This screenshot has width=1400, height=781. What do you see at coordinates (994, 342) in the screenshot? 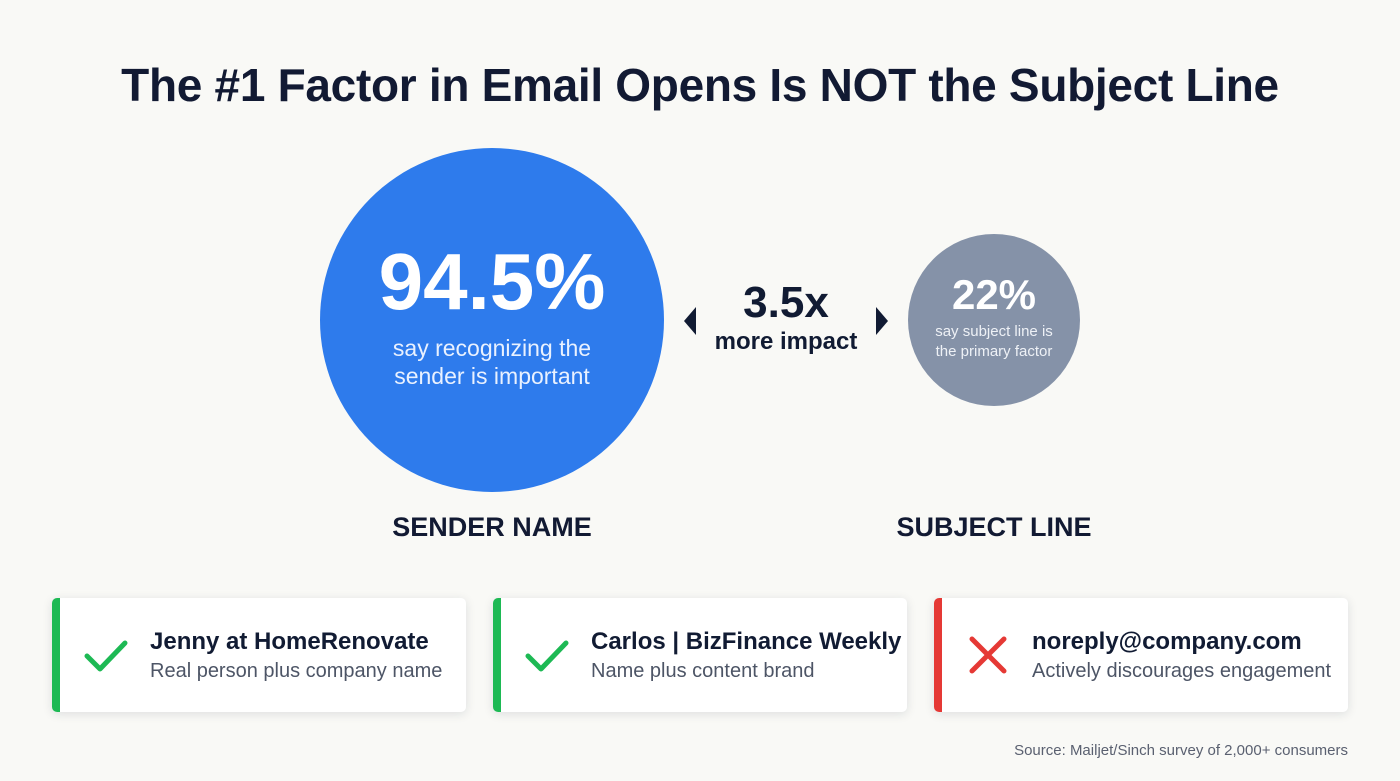
I see `subject-line-description: say subject line is the primary factor` at bounding box center [994, 342].